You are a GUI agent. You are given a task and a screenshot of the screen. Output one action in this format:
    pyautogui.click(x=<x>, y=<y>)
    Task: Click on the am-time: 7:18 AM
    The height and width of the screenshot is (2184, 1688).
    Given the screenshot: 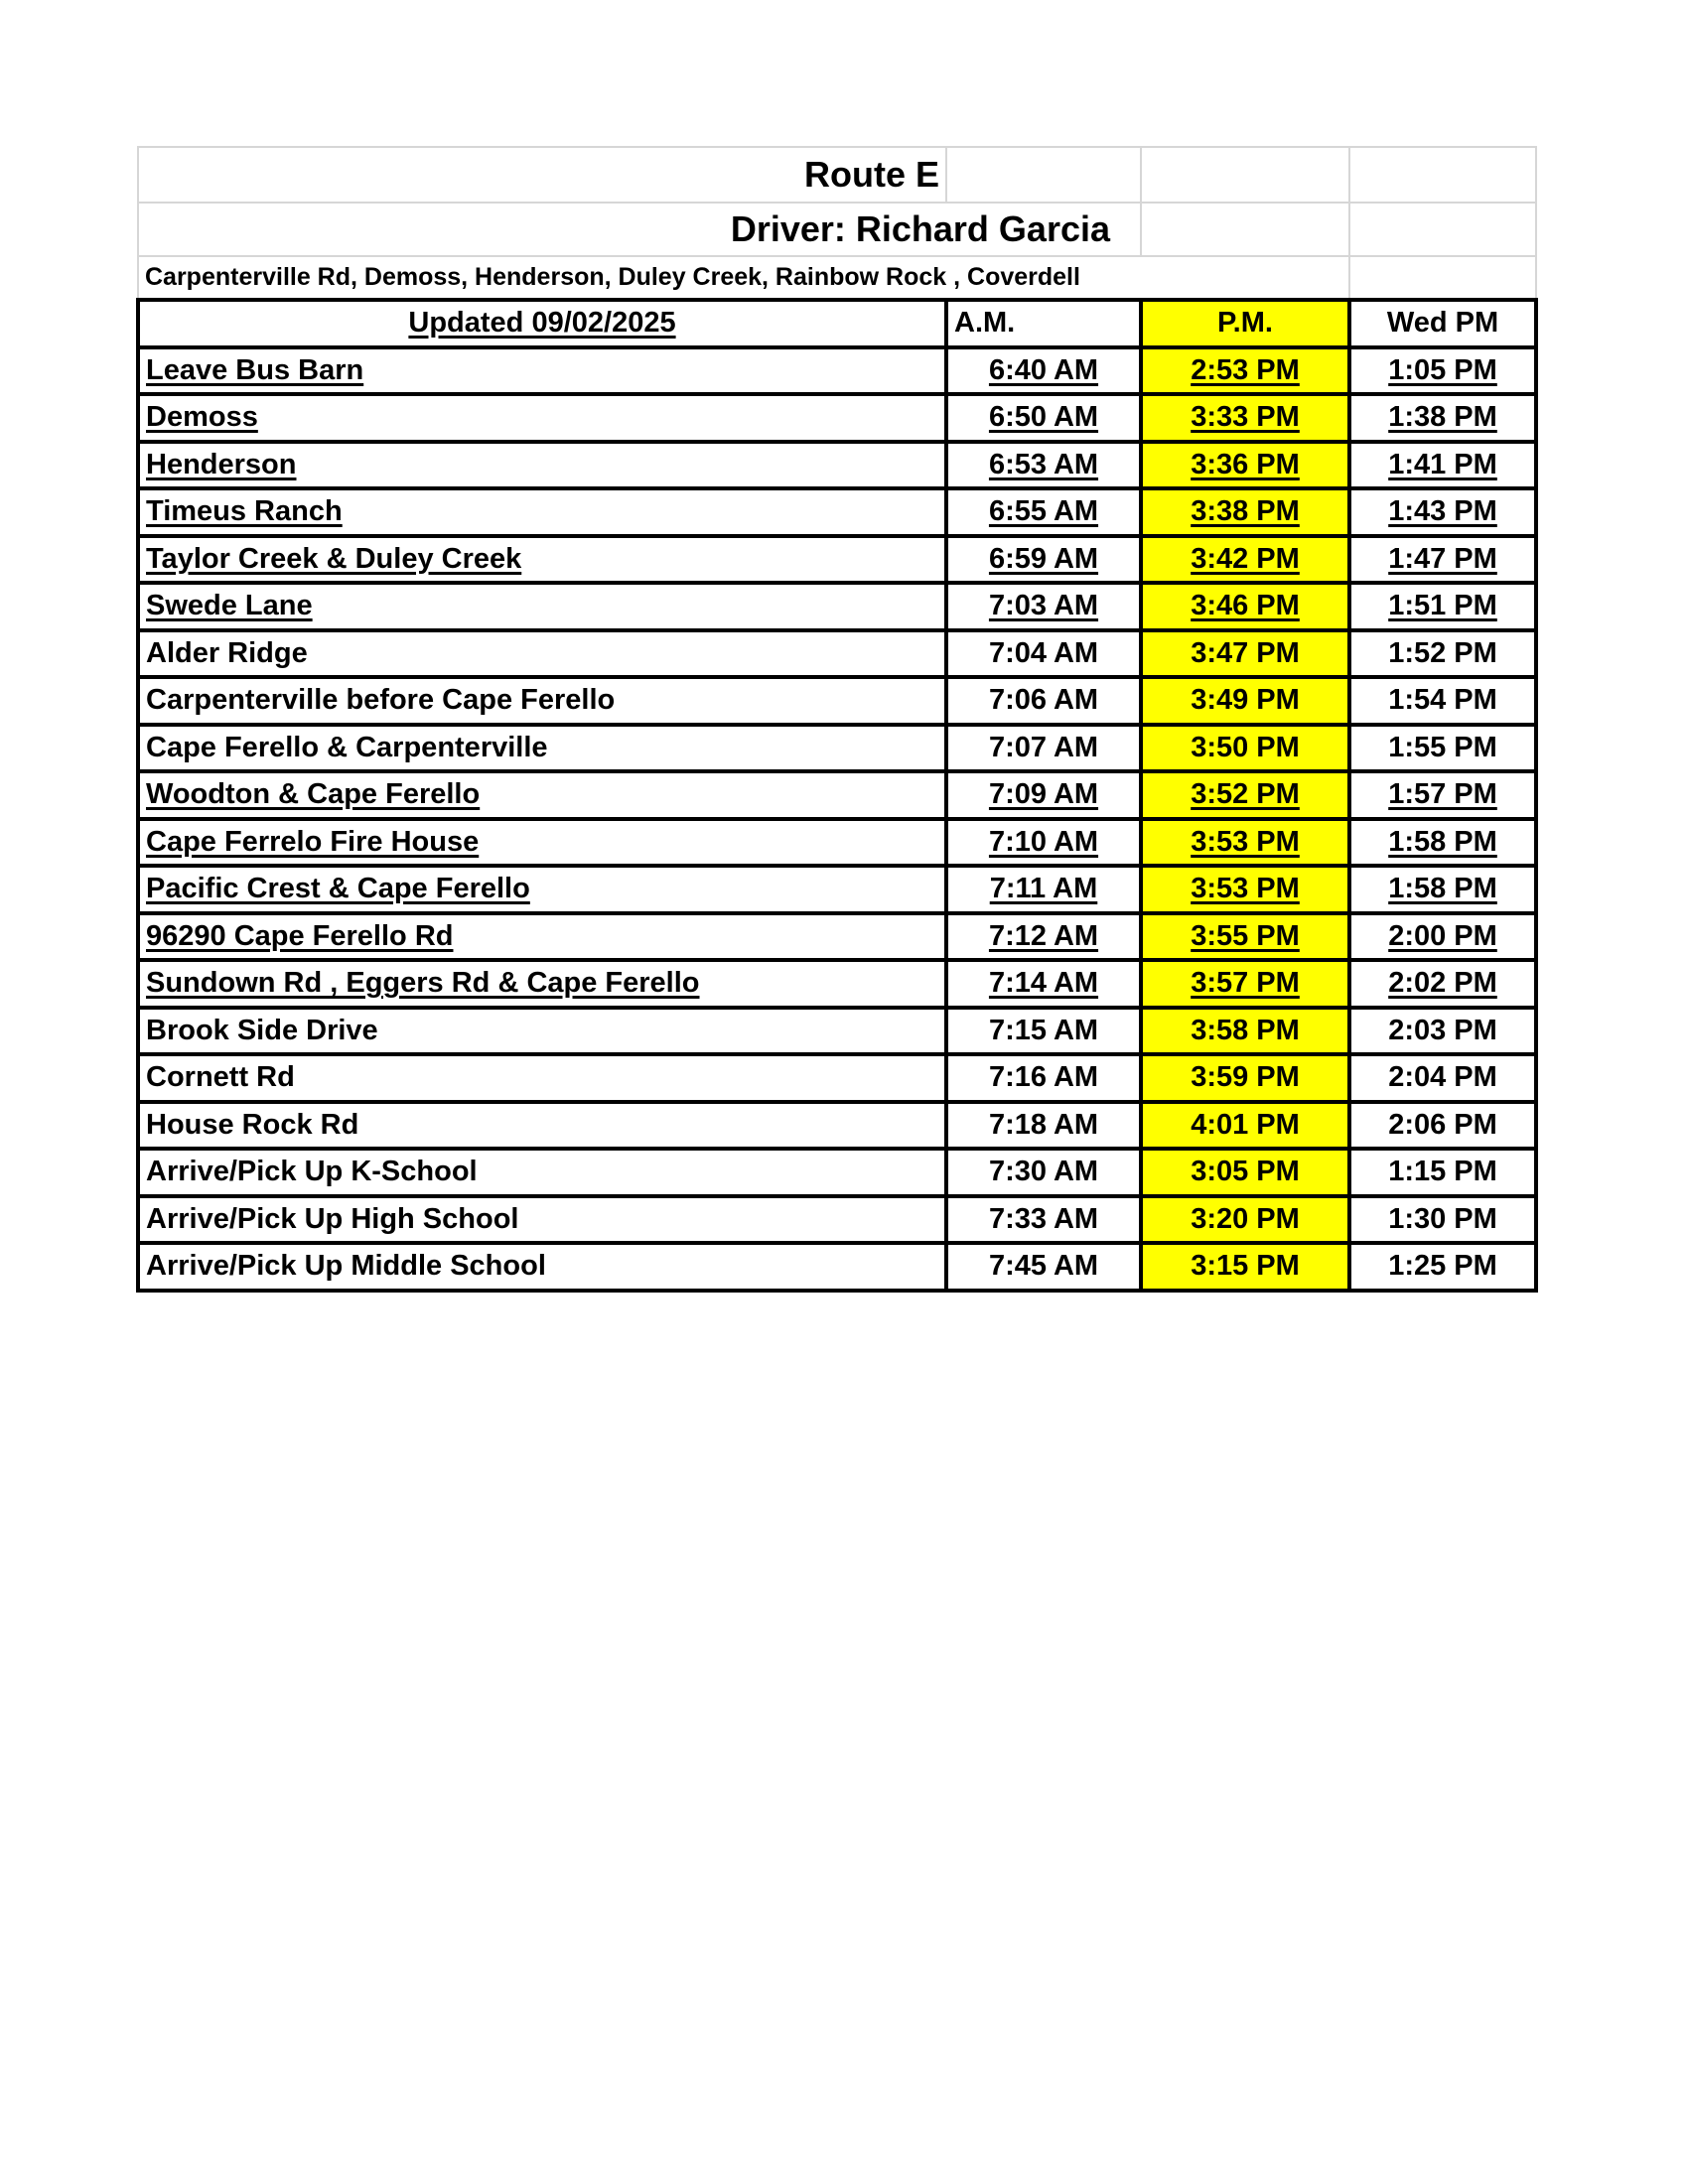 What is the action you would take?
    pyautogui.click(x=1043, y=1124)
    